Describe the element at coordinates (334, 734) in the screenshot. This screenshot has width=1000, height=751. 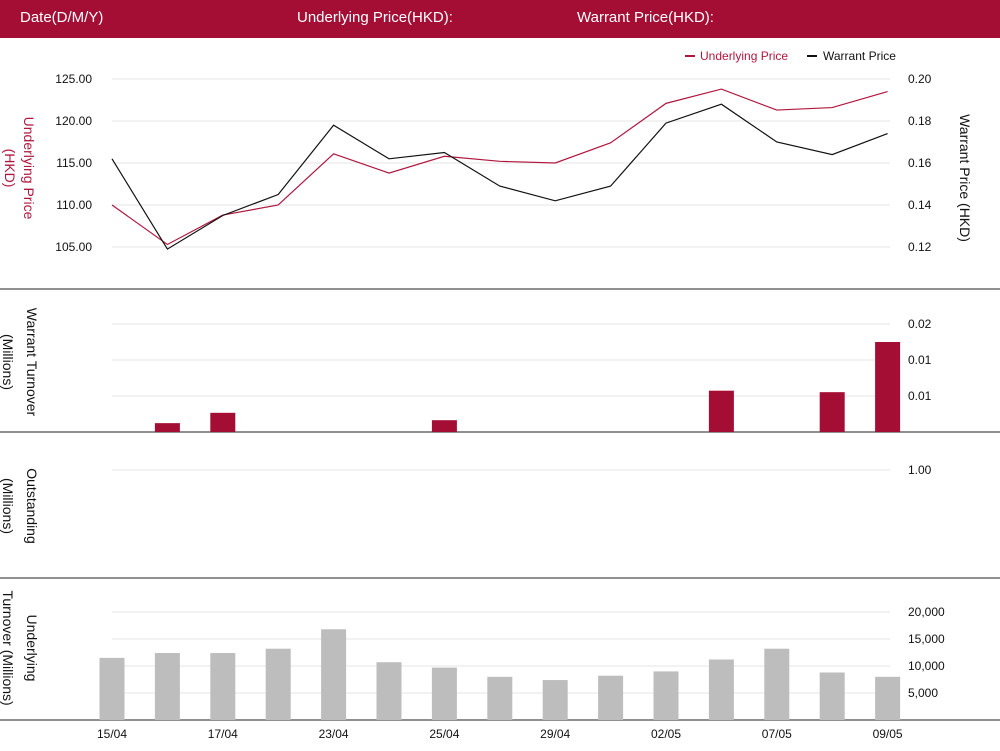
I see `x-axis-tick-label: 23/04` at that location.